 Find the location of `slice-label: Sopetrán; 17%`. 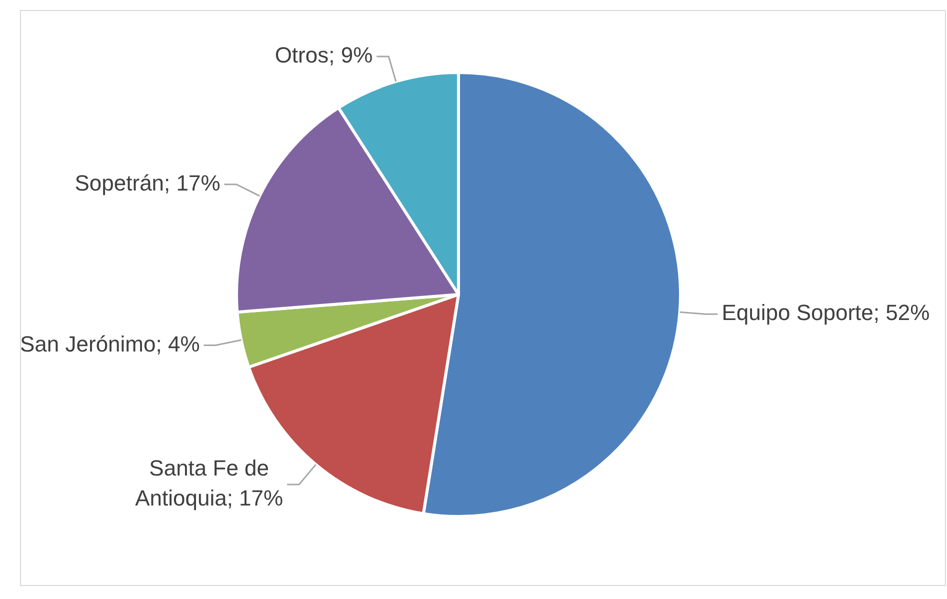

slice-label: Sopetrán; 17% is located at coordinates (147, 183).